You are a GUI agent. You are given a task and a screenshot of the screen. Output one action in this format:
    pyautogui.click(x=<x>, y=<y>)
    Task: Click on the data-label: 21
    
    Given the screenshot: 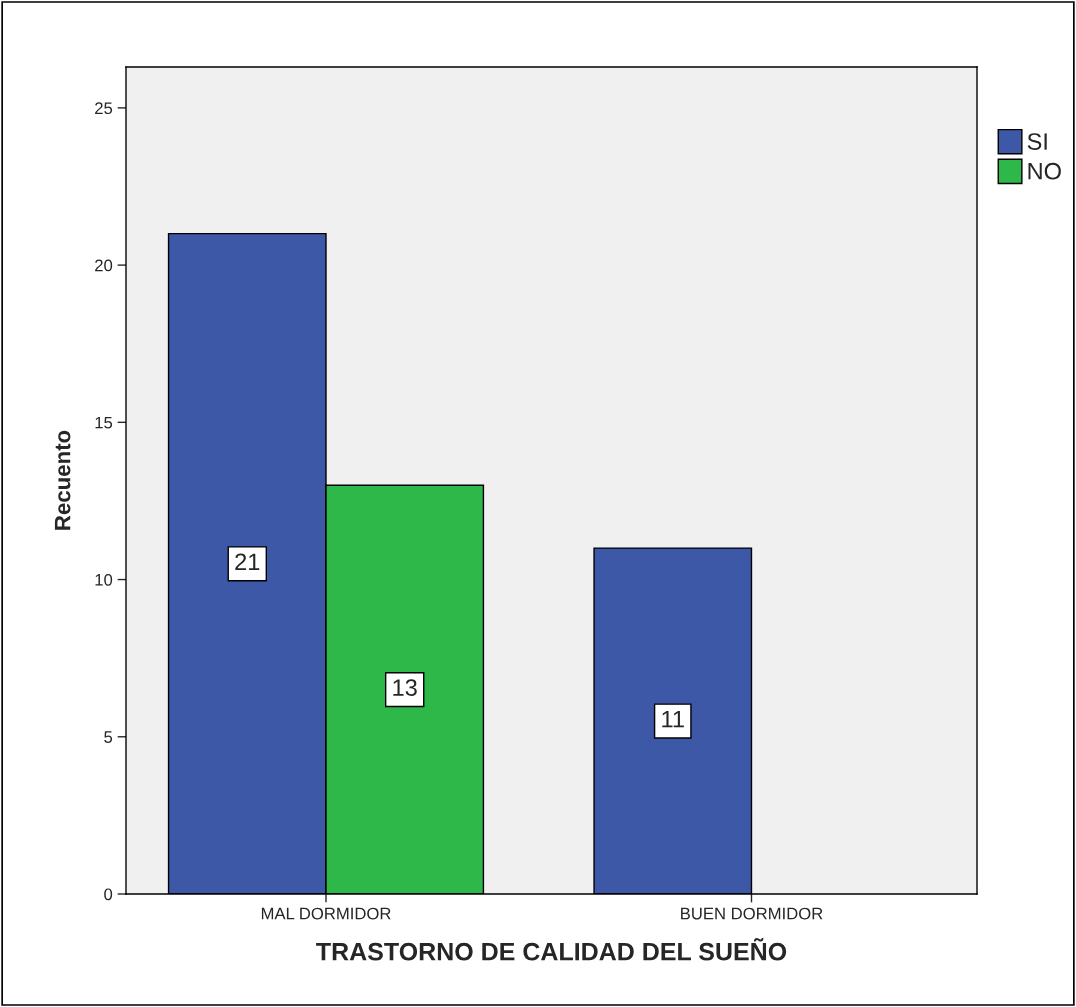 What is the action you would take?
    pyautogui.click(x=247, y=561)
    